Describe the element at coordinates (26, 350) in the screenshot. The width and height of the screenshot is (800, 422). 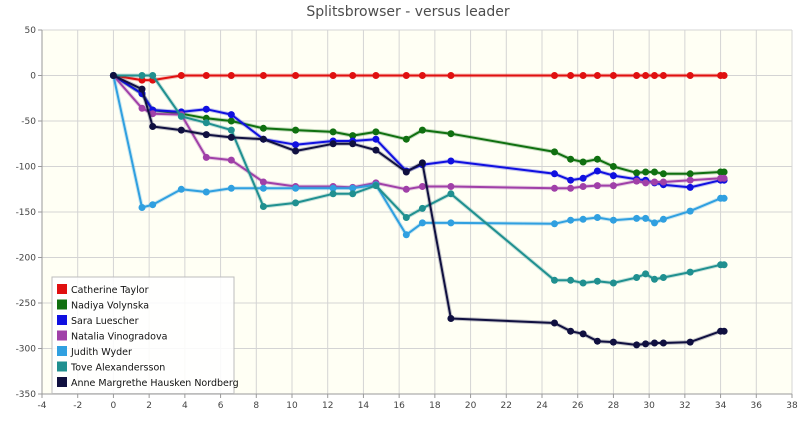
I see `y-tick-label: -300` at that location.